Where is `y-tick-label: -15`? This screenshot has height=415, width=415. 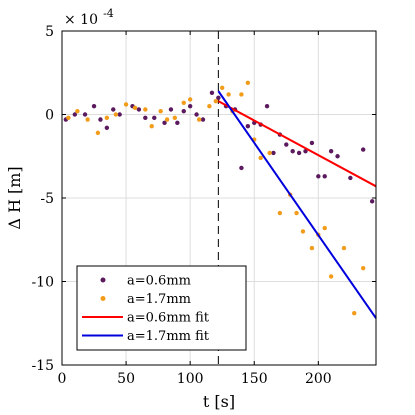
y-tick-label: -15 is located at coordinates (42, 366).